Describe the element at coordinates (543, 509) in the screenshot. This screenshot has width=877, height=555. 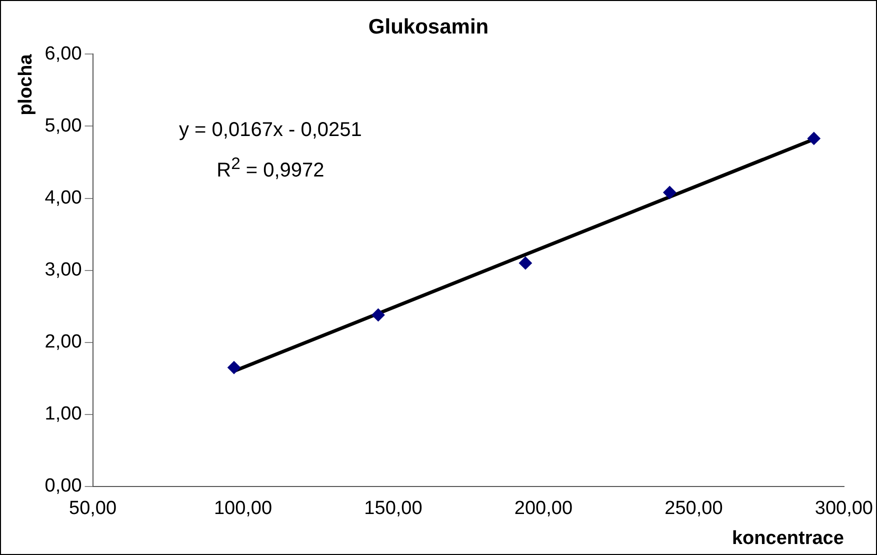
I see `x-tick-label: 200,00` at that location.